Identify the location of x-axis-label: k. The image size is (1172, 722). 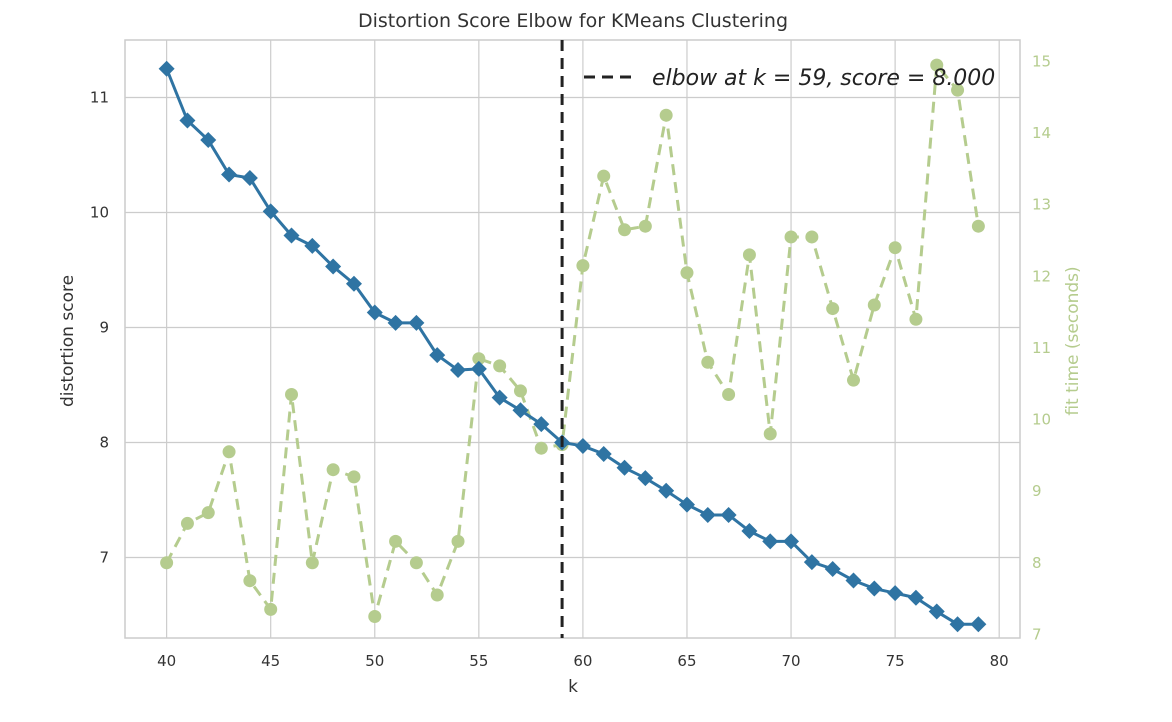
(573, 687).